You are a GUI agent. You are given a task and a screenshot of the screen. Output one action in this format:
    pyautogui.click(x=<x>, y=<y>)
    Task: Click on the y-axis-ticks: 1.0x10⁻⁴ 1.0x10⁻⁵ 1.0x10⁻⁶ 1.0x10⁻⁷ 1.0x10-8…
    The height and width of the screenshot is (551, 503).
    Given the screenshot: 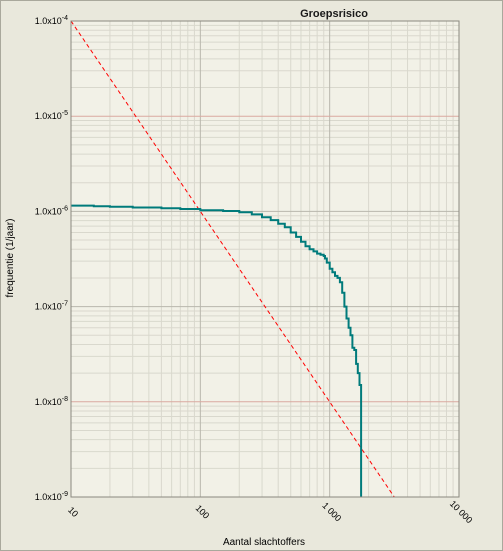 What is the action you would take?
    pyautogui.click(x=51, y=258)
    